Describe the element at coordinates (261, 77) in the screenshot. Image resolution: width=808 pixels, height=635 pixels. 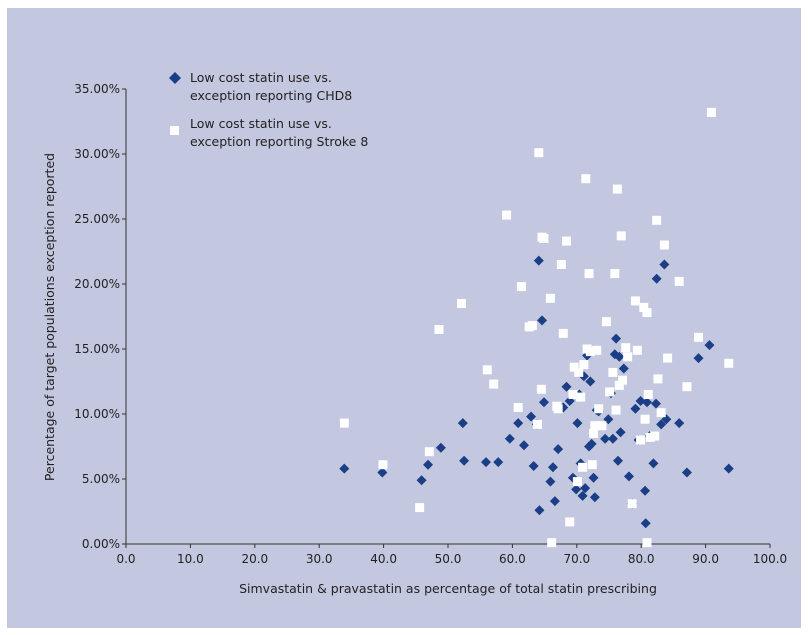
I see `legend-label-chd8-line1: Low cost statin use vs.` at that location.